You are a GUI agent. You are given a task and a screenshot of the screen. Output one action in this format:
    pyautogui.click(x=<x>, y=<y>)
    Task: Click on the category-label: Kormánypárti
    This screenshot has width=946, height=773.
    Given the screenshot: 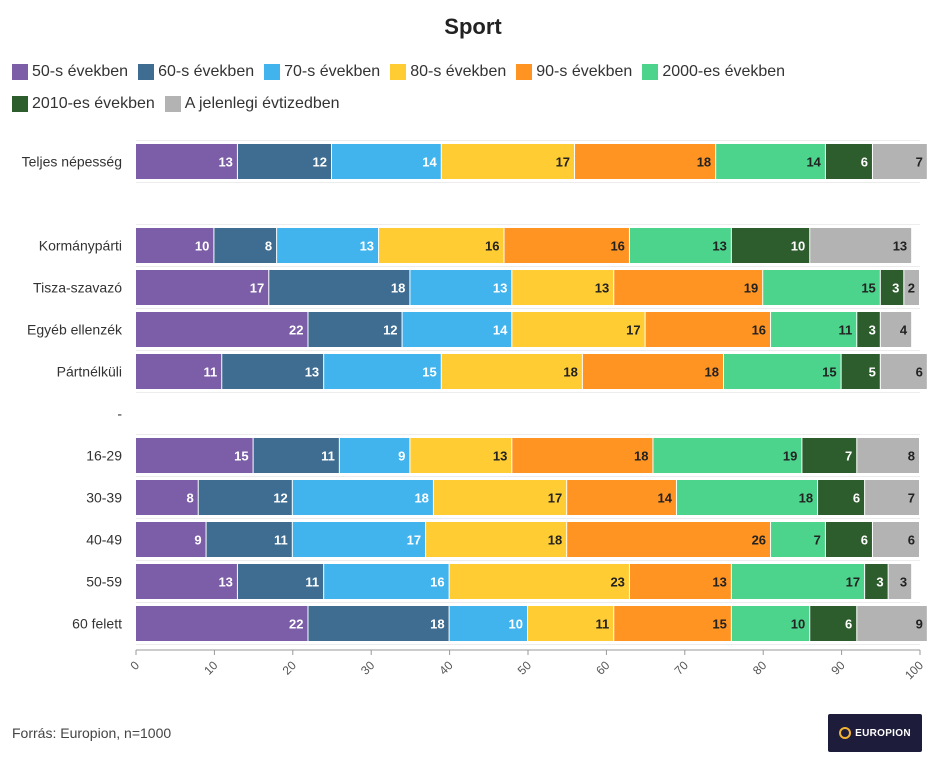 What is the action you would take?
    pyautogui.click(x=80, y=246)
    